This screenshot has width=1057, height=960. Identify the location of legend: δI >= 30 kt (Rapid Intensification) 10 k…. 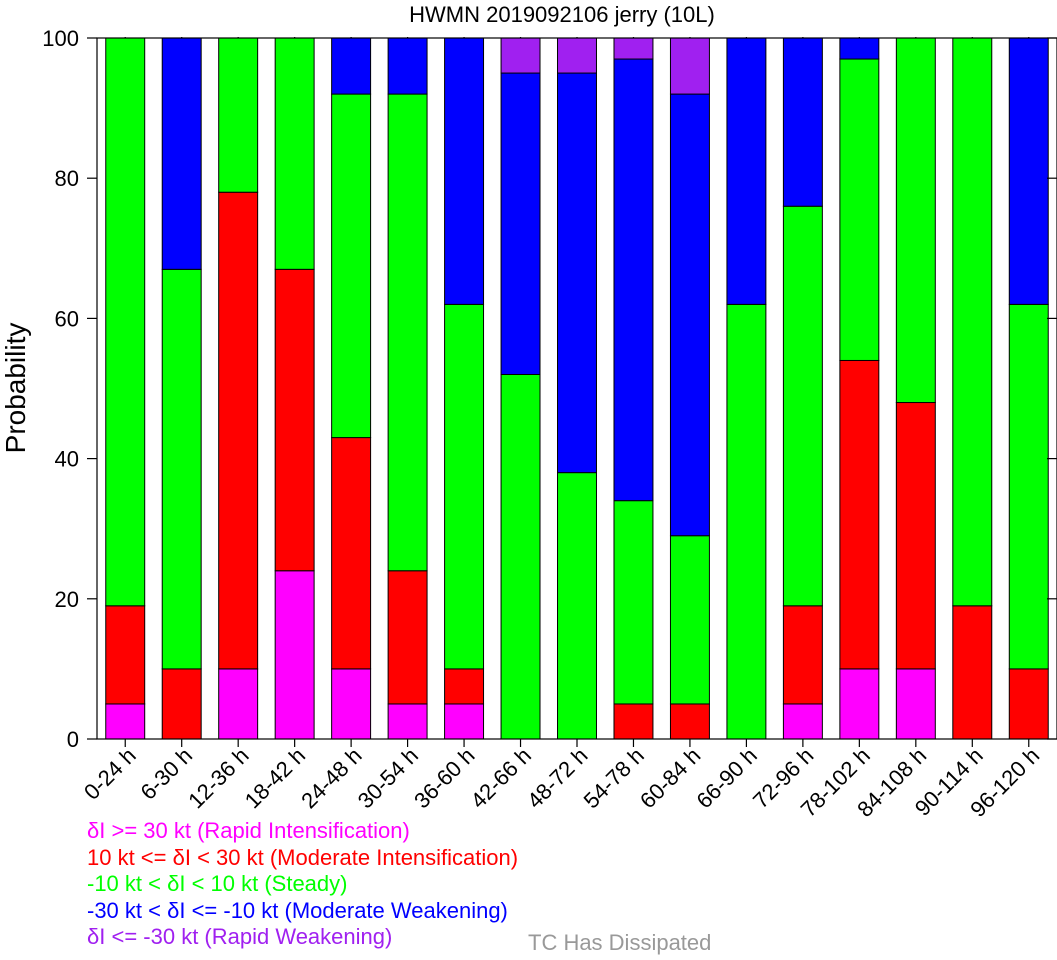
(302, 884).